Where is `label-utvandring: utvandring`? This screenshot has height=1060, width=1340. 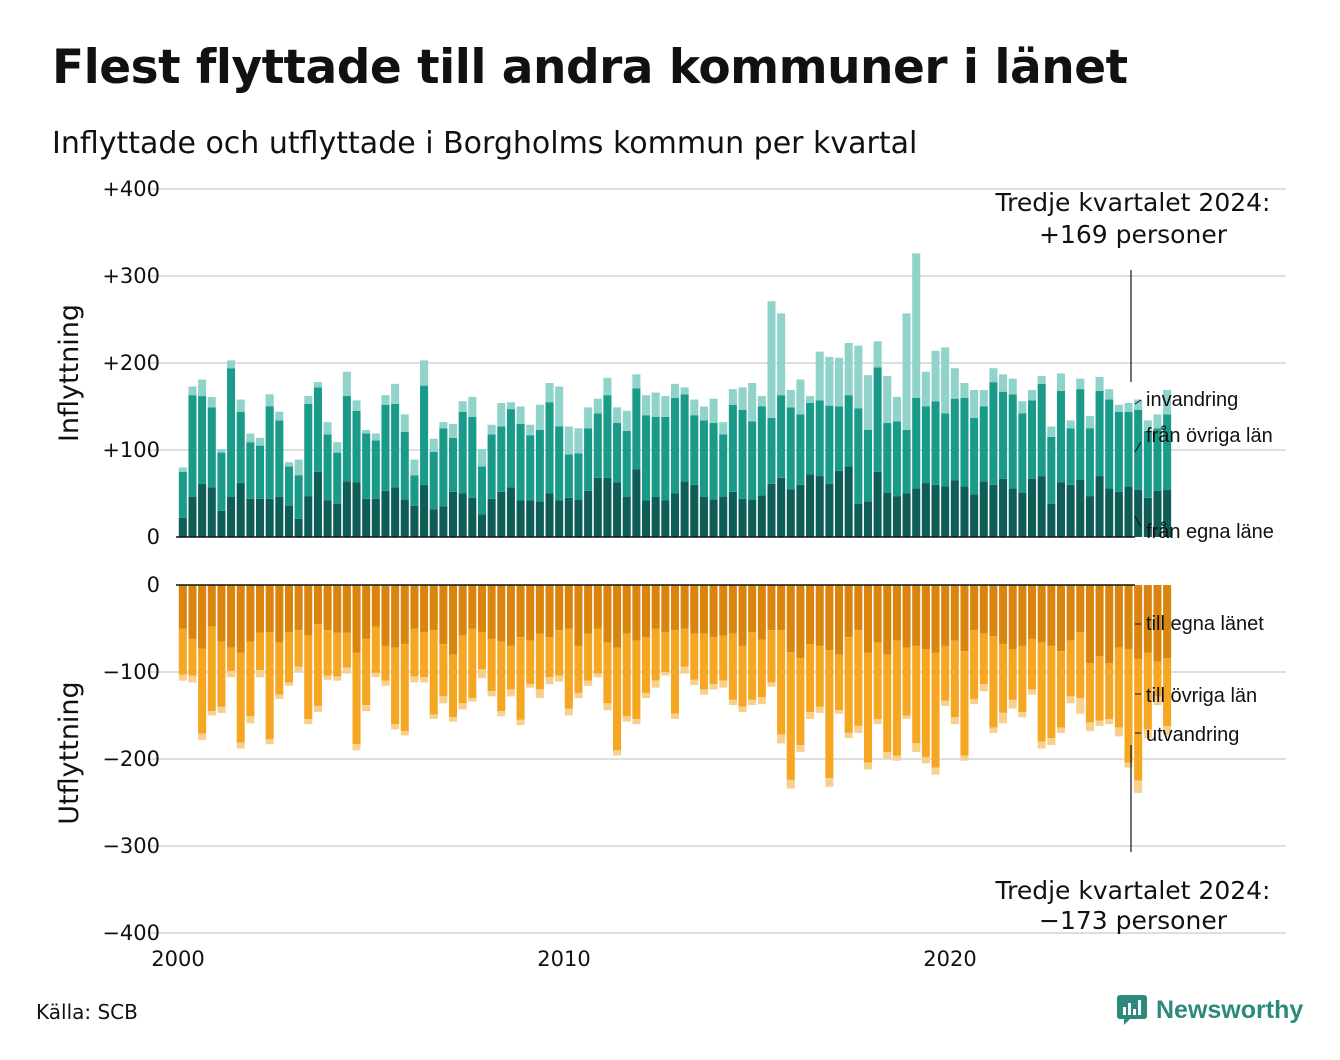 label-utvandring: utvandring is located at coordinates (1192, 735).